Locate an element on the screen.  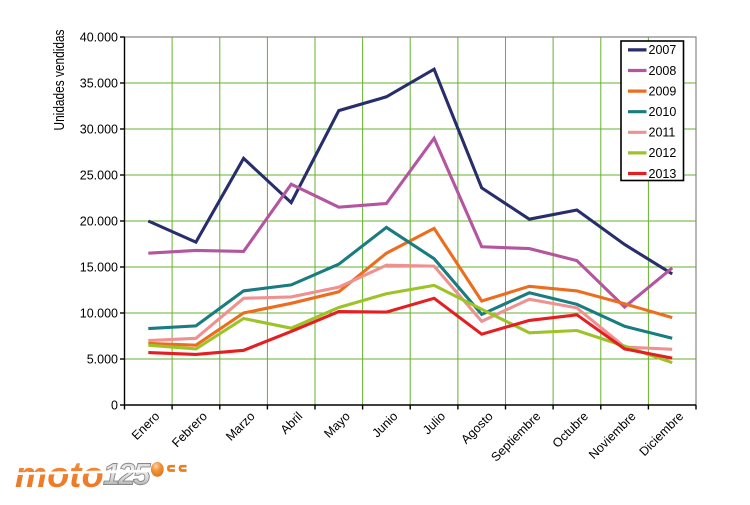
svg-text: 15.000 is located at coordinates (99, 267).